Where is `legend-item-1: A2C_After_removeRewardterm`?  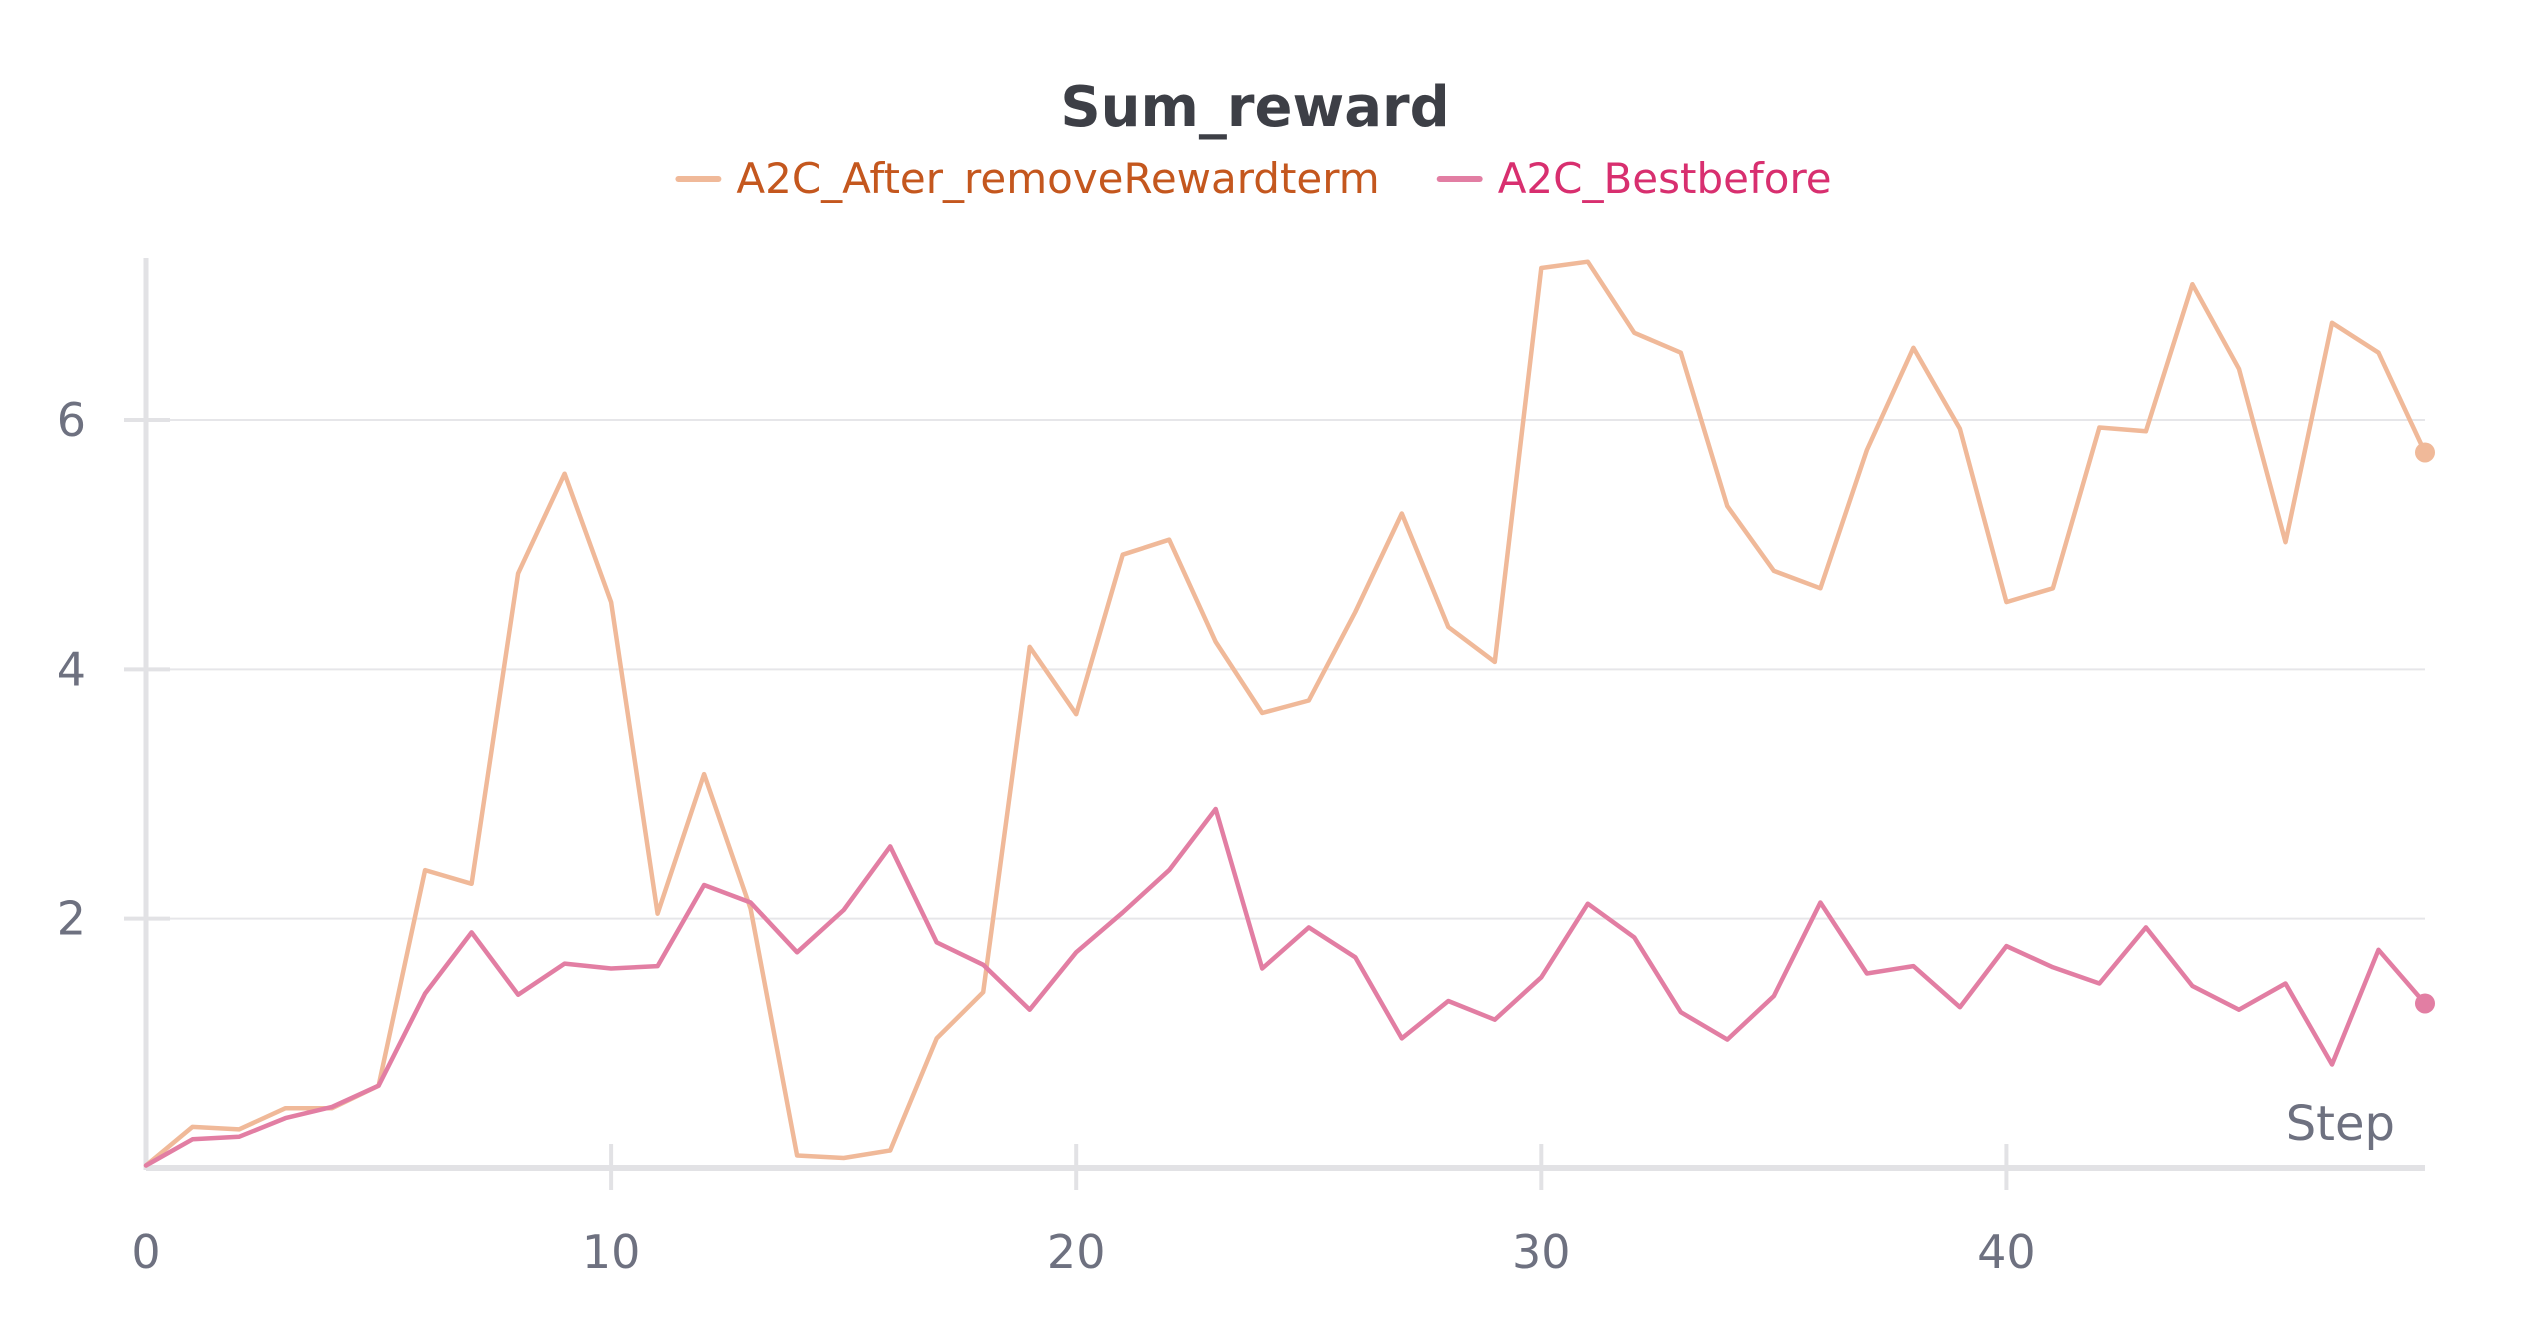
legend-item-1: A2C_After_removeRewardterm is located at coordinates (1027, 178).